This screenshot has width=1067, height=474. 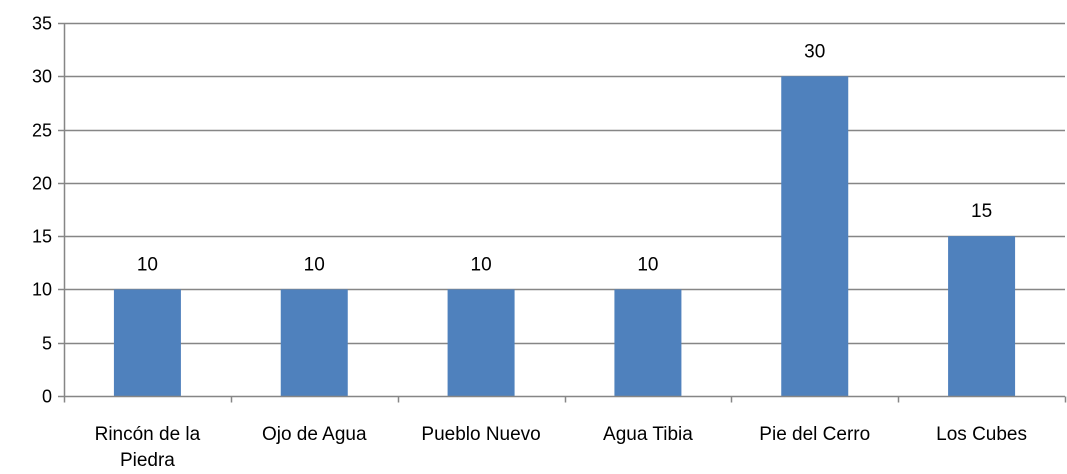 I want to click on y-tick-label: 30, so click(x=42, y=77).